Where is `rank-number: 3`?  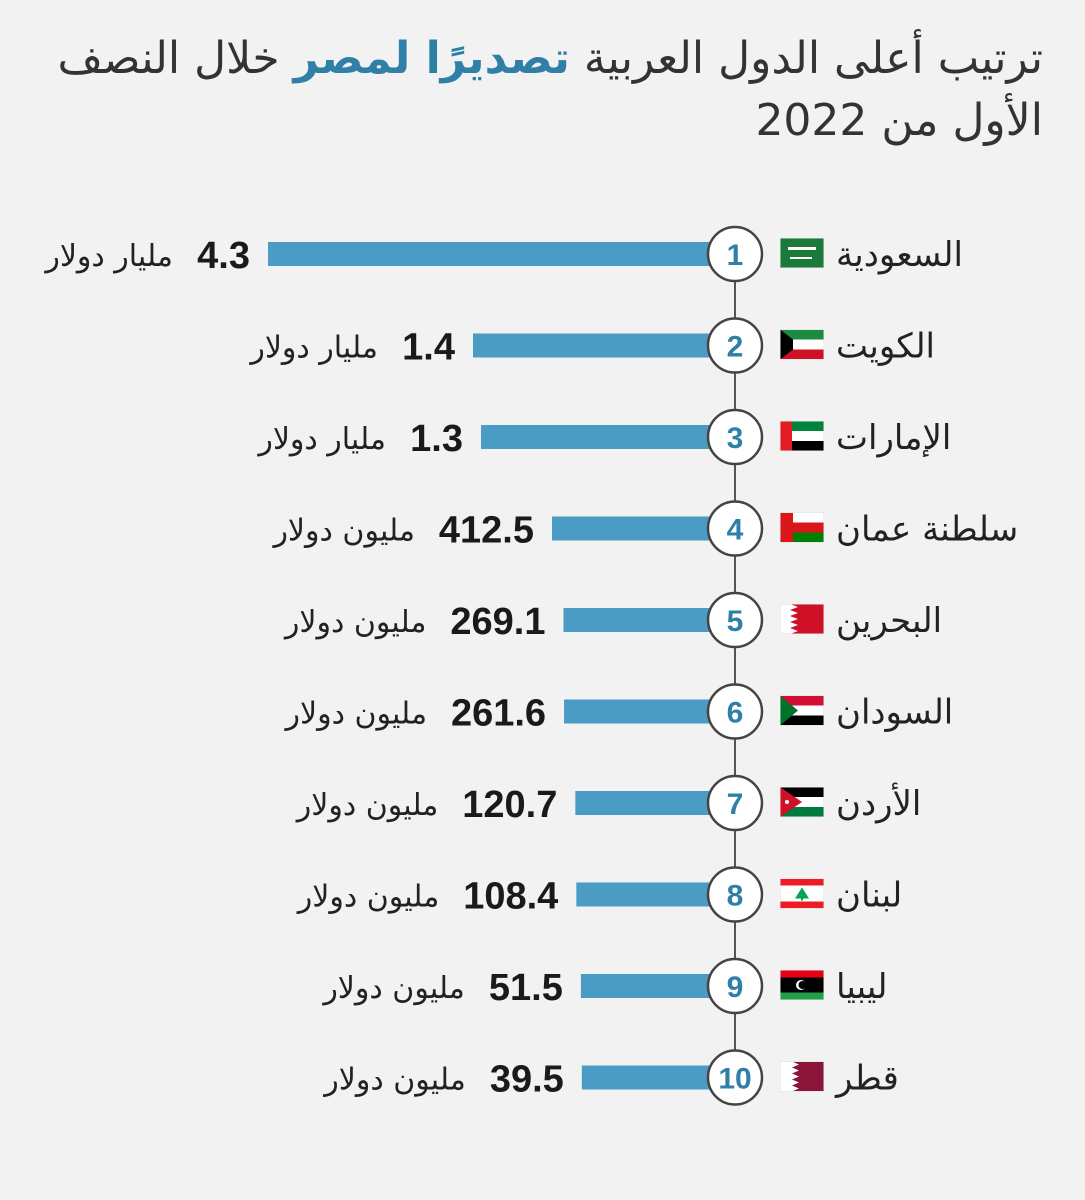
rank-number: 3 is located at coordinates (735, 438).